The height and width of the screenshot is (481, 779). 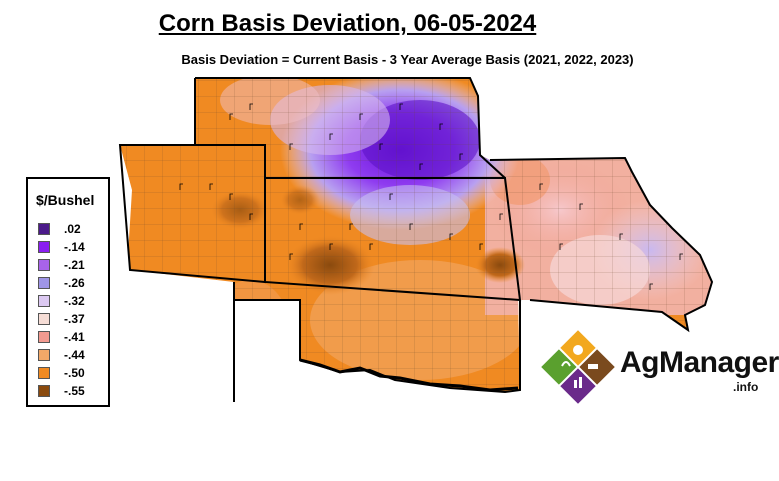 I want to click on agmanager-logo: AgManager .info, so click(x=659, y=367).